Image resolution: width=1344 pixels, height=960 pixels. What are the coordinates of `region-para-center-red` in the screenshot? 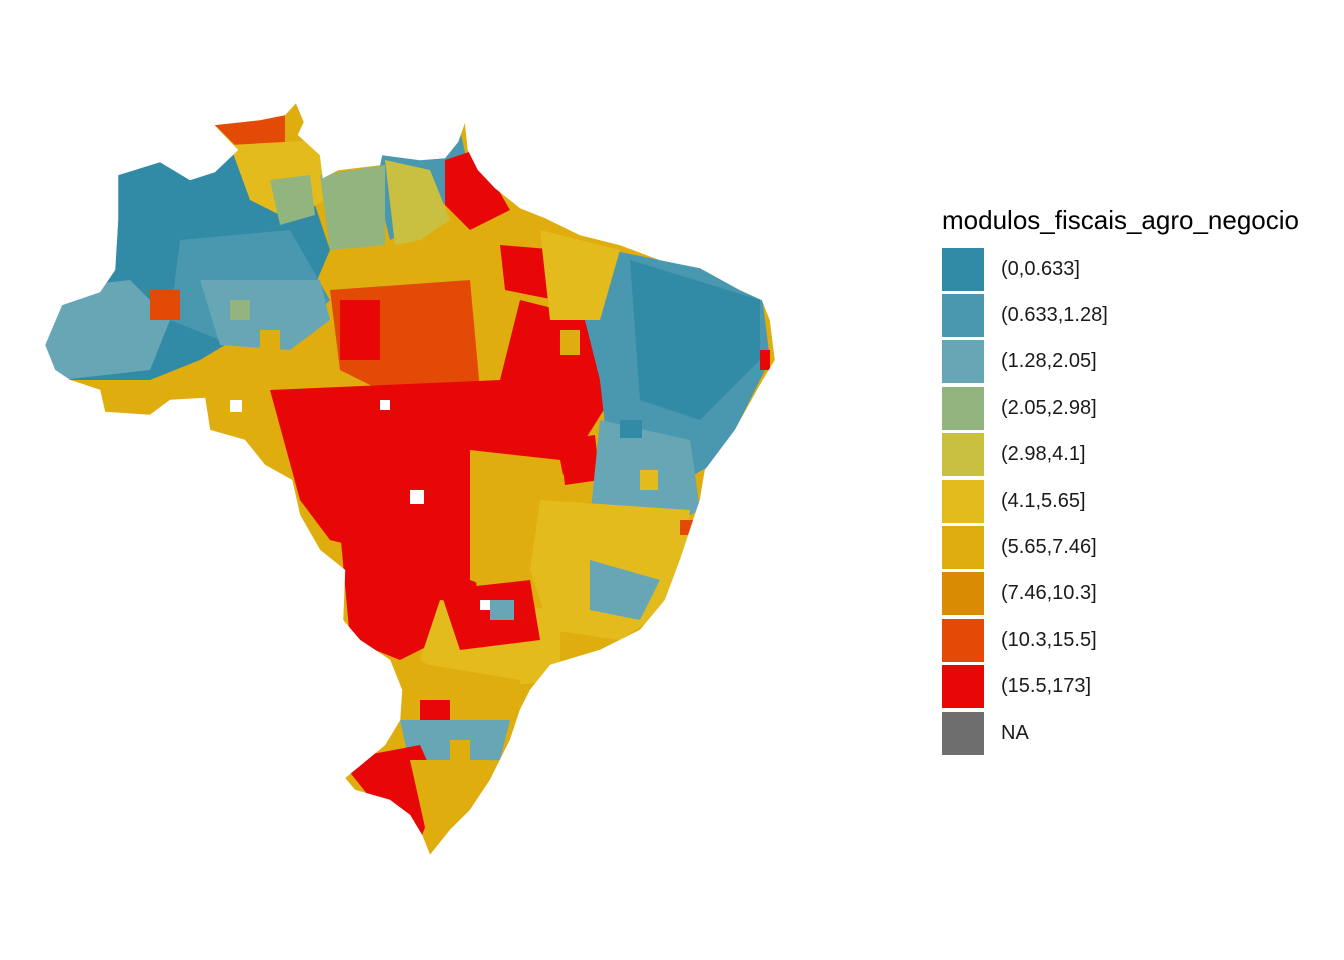 It's located at (360, 330).